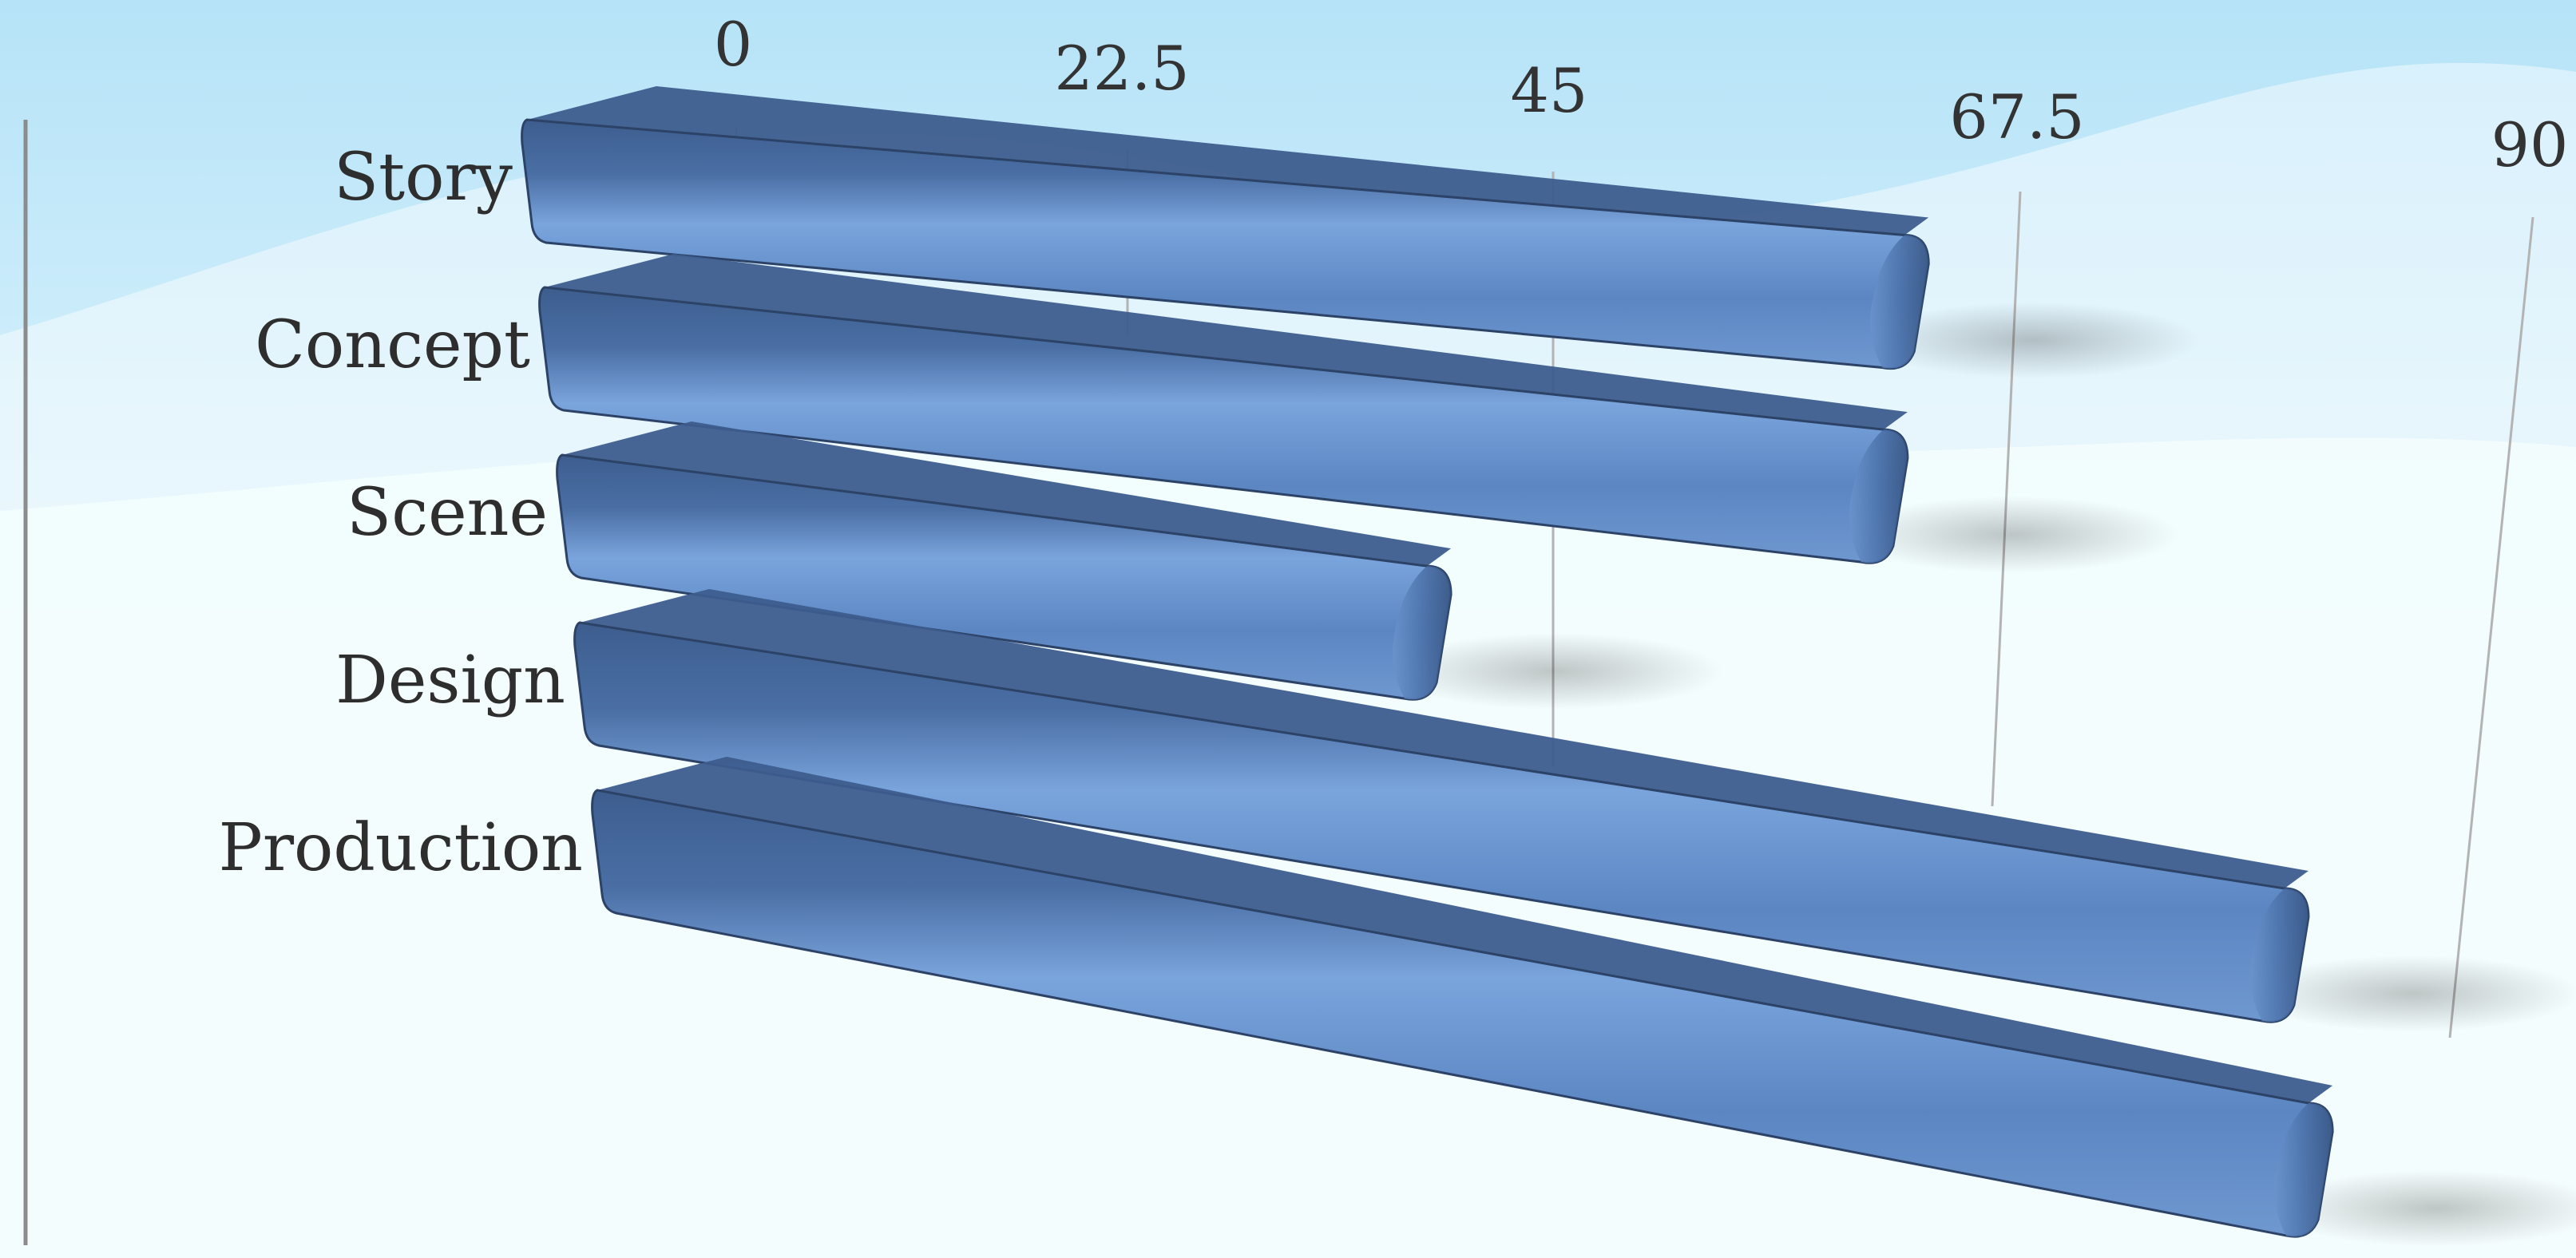  What do you see at coordinates (447, 513) in the screenshot?
I see `category-label: Scene` at bounding box center [447, 513].